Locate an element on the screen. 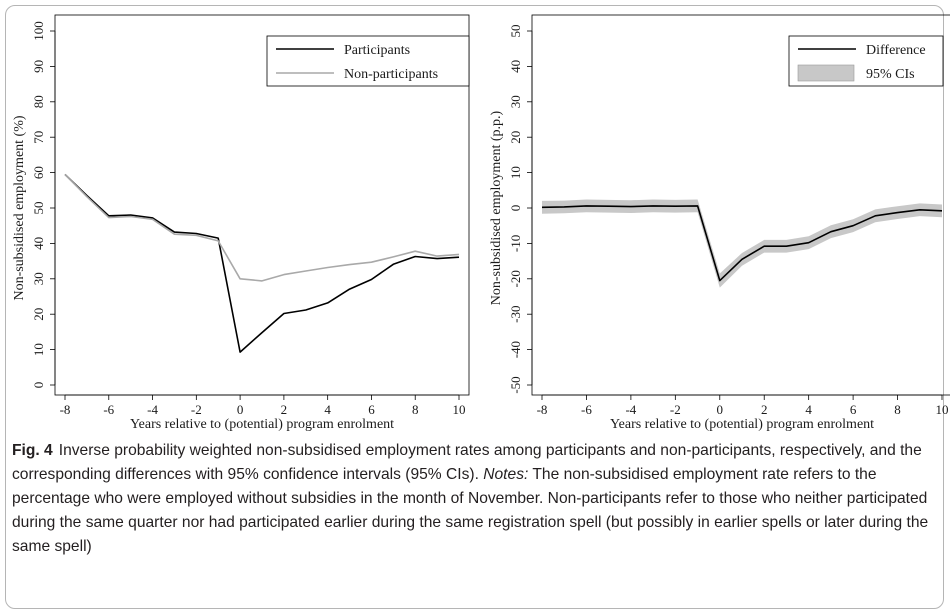 Image resolution: width=950 pixels, height=614 pixels. legend-box is located at coordinates (368, 61).